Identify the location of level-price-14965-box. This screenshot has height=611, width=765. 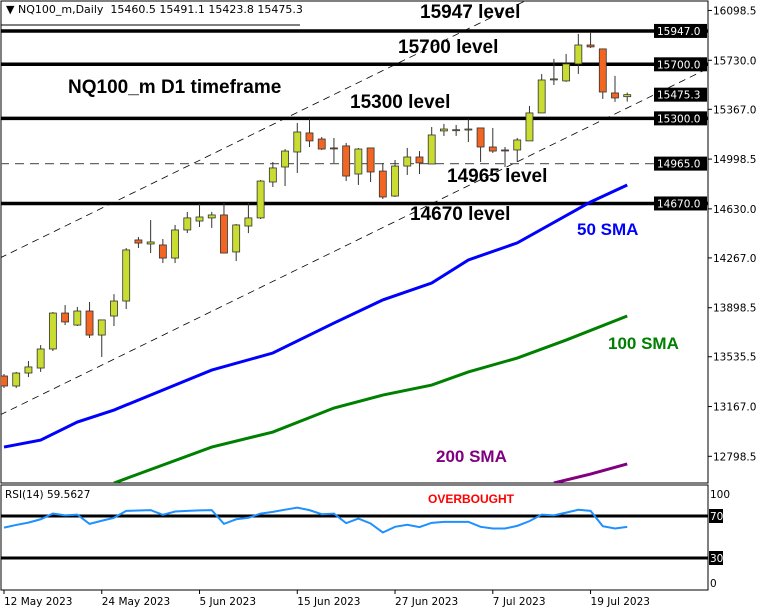
(680, 163).